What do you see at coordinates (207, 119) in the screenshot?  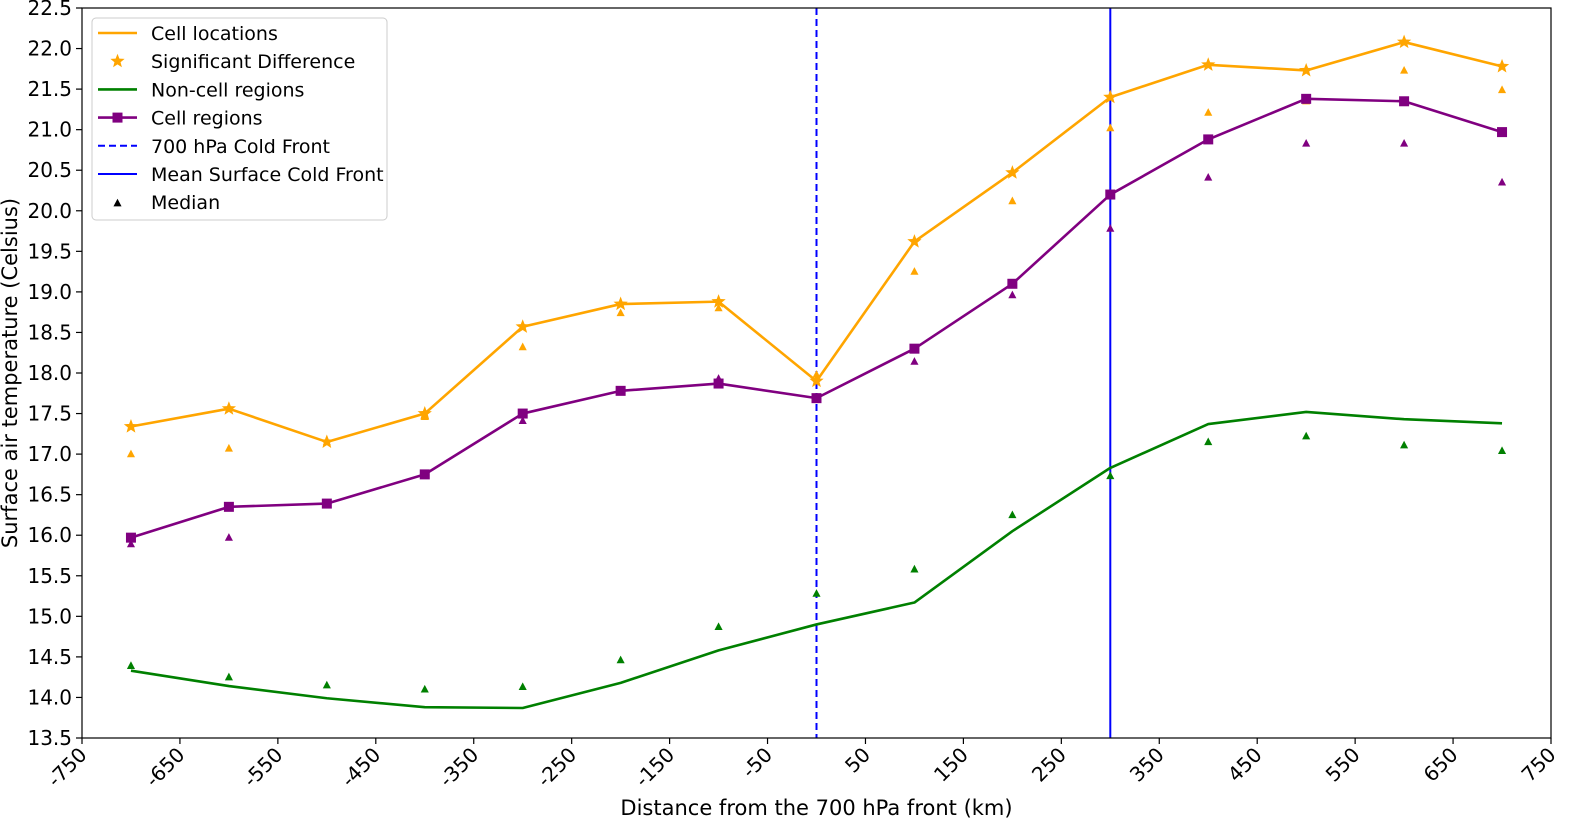 I see `legend-label: Cell regions` at bounding box center [207, 119].